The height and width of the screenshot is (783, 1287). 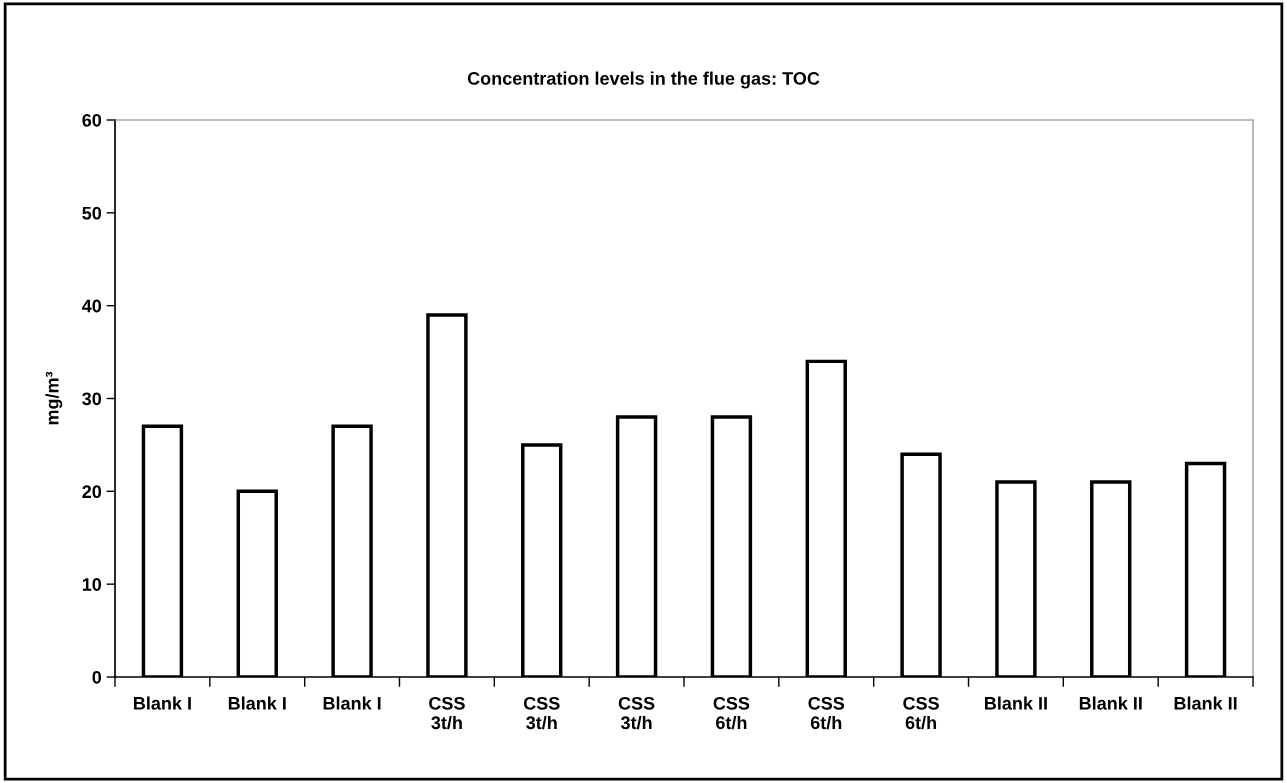 What do you see at coordinates (92, 120) in the screenshot?
I see `y-tick-label: 60` at bounding box center [92, 120].